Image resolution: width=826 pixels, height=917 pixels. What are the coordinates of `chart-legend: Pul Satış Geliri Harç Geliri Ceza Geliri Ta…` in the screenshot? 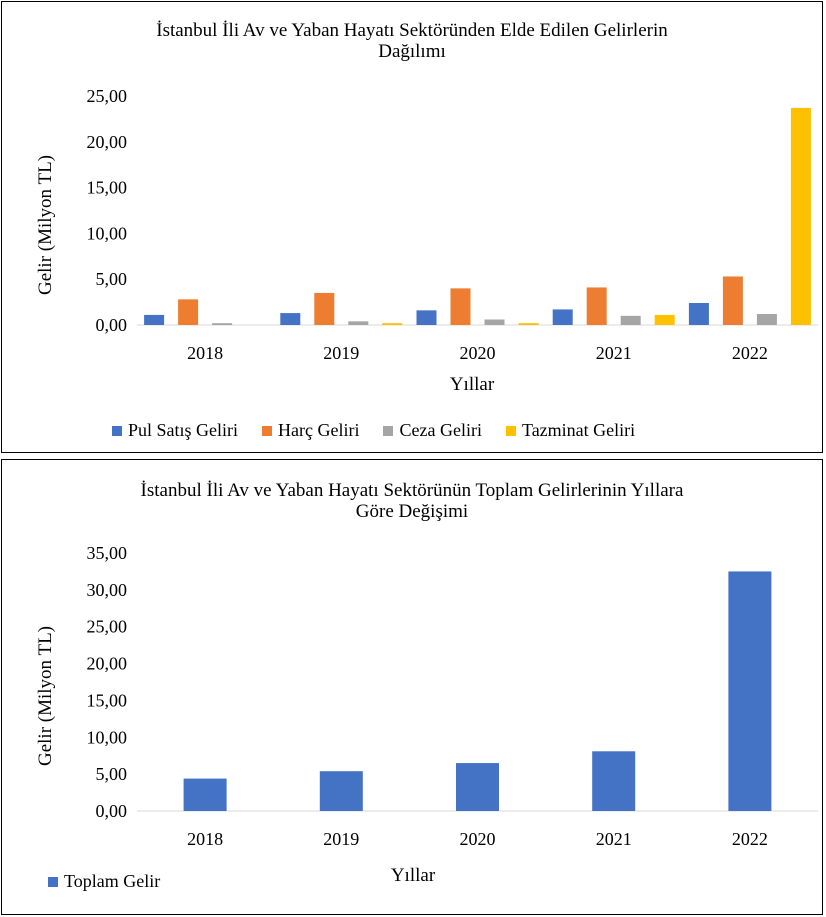 It's located at (373, 430).